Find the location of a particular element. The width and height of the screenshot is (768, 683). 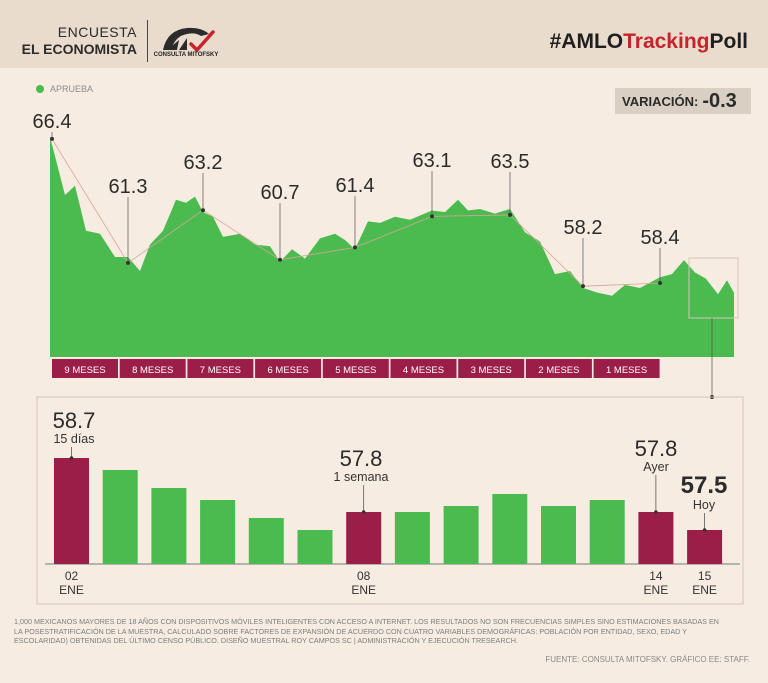

period-label: 8 MESES is located at coordinates (152, 370).